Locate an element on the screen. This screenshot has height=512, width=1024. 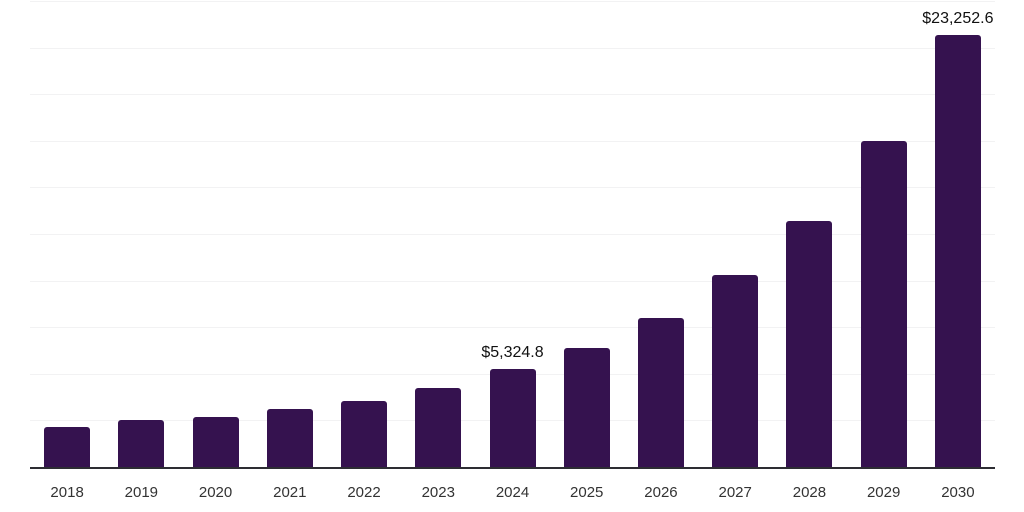
x-tick-label-2027: 2027 is located at coordinates (735, 492).